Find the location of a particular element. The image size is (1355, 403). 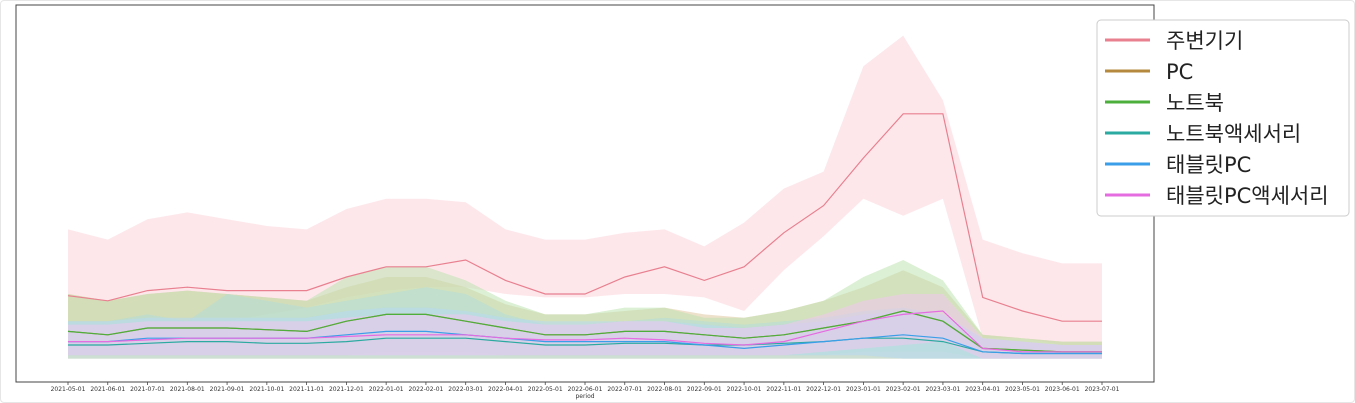

x-tick-label: 2022-07-01 is located at coordinates (624, 389).